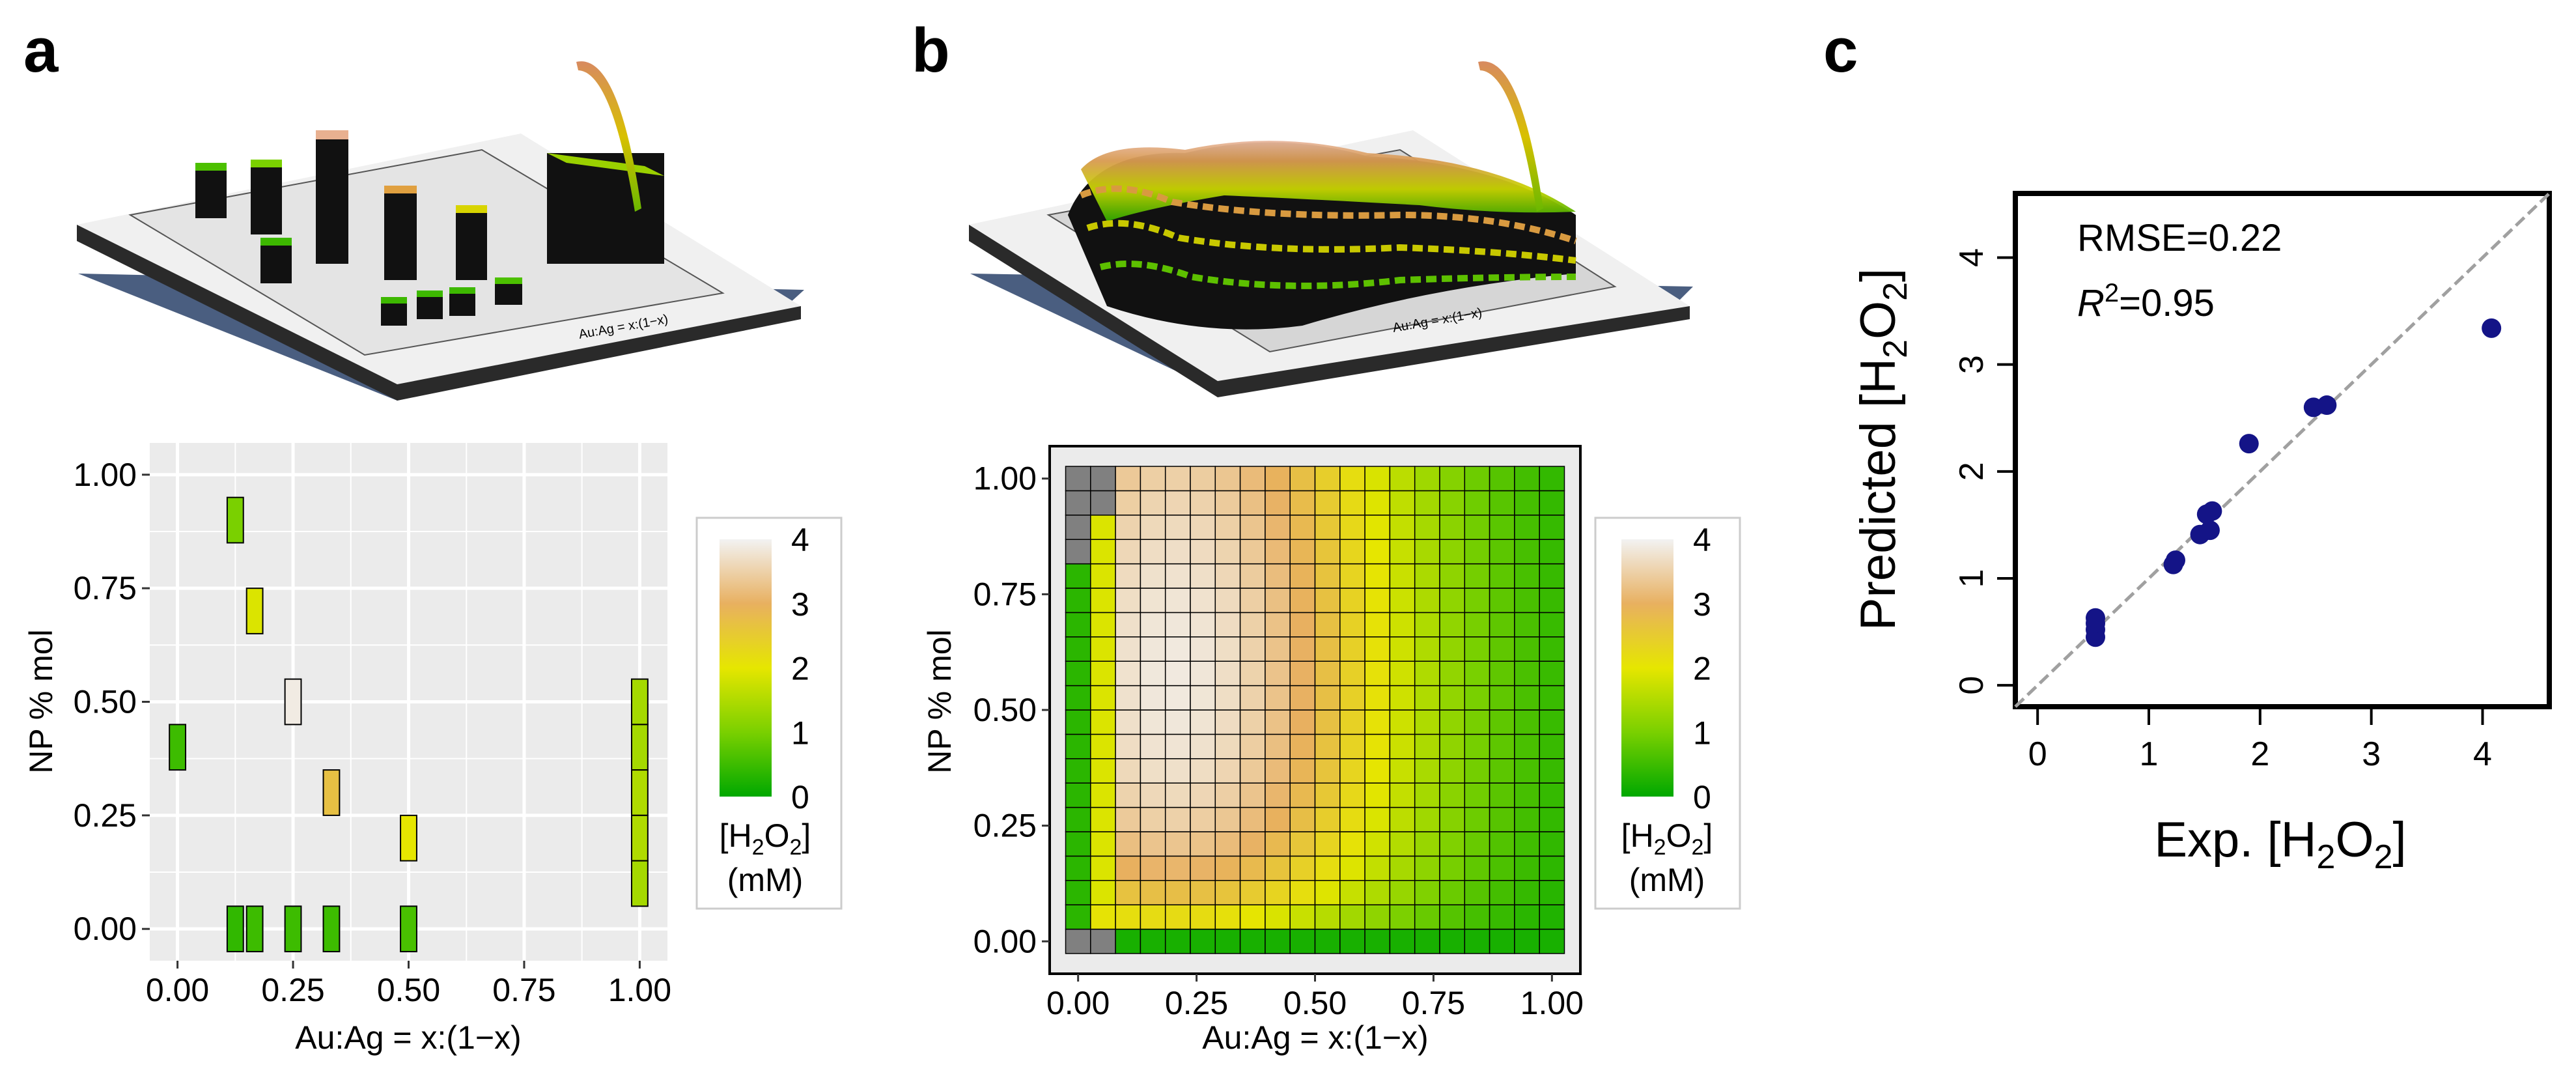 The height and width of the screenshot is (1076, 2576). What do you see at coordinates (2167, 303) in the screenshot?
I see `r2-value: =0.95` at bounding box center [2167, 303].